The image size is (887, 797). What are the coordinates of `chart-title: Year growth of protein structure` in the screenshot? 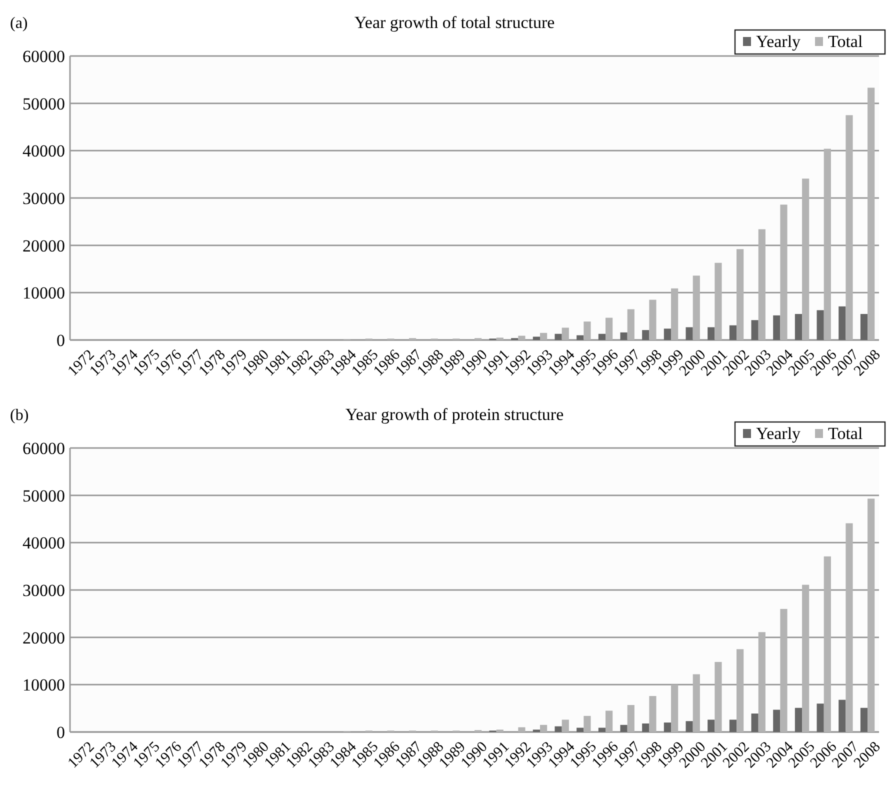 It's located at (454, 414).